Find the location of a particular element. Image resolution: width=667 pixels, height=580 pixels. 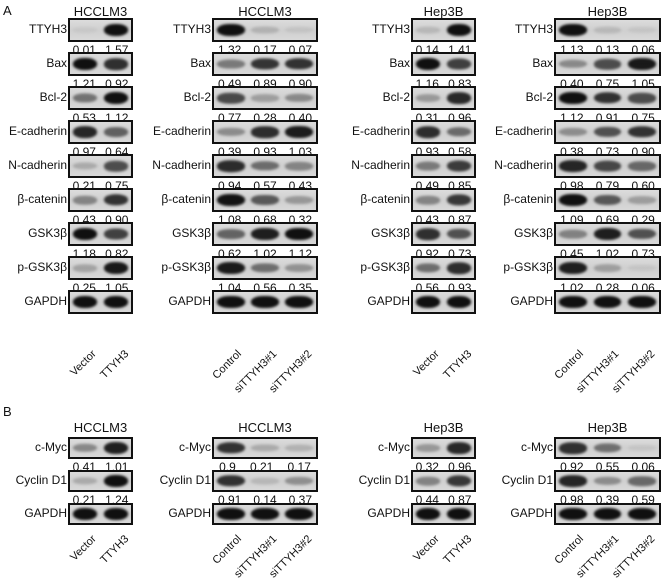

cell-line-title: Hep3B is located at coordinates (607, 427).